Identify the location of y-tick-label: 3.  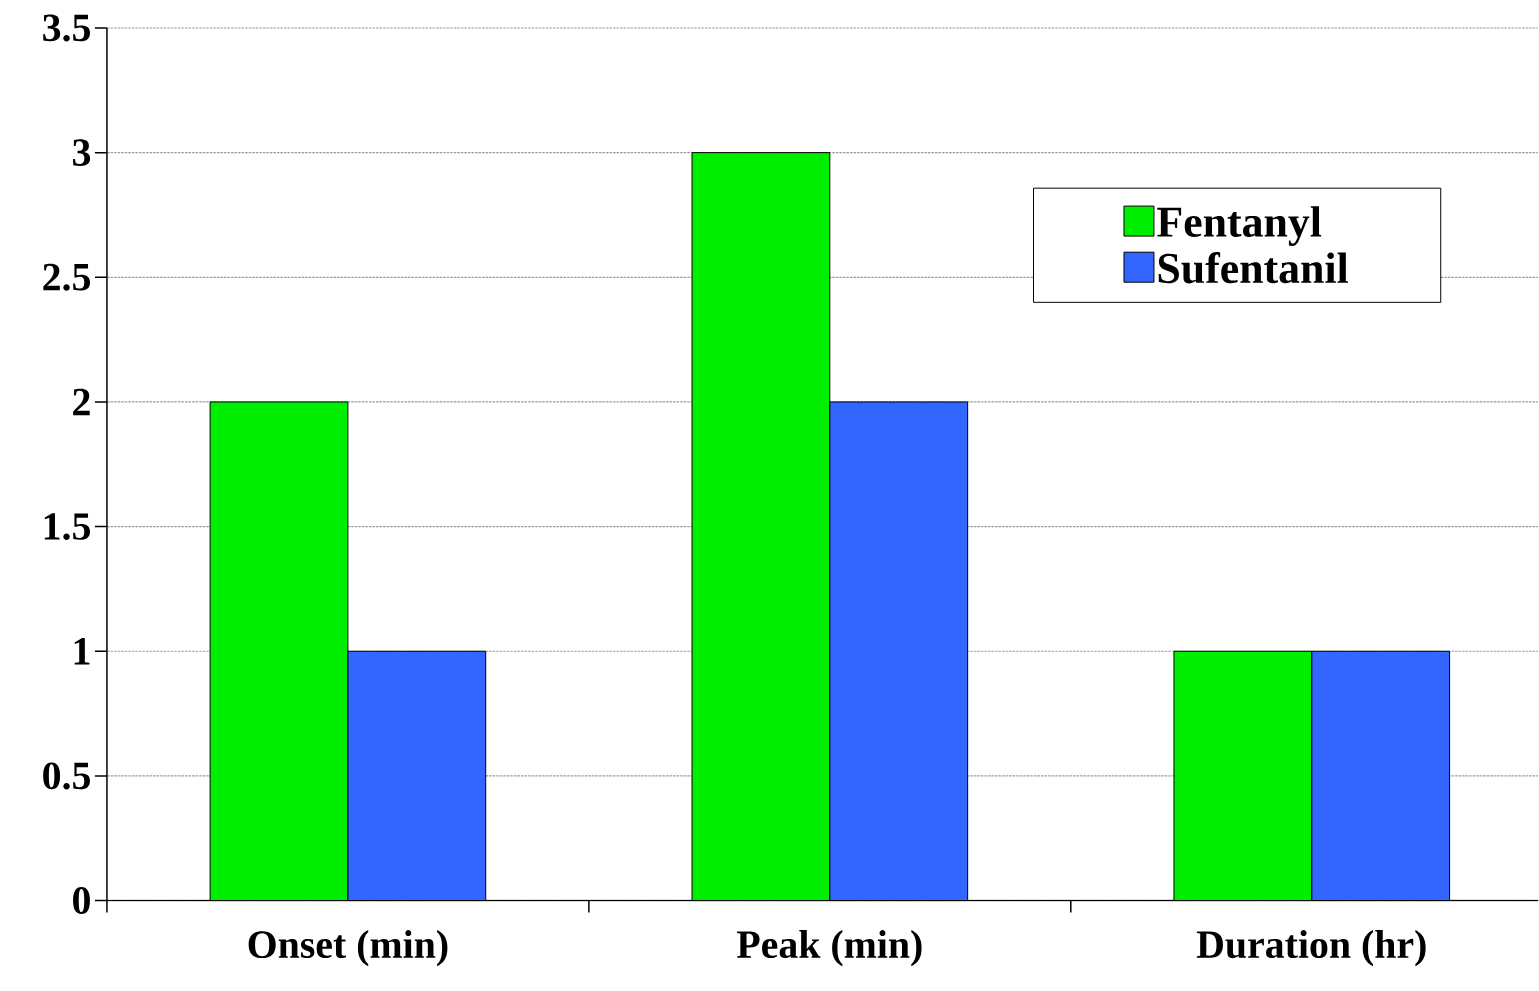
(82, 153).